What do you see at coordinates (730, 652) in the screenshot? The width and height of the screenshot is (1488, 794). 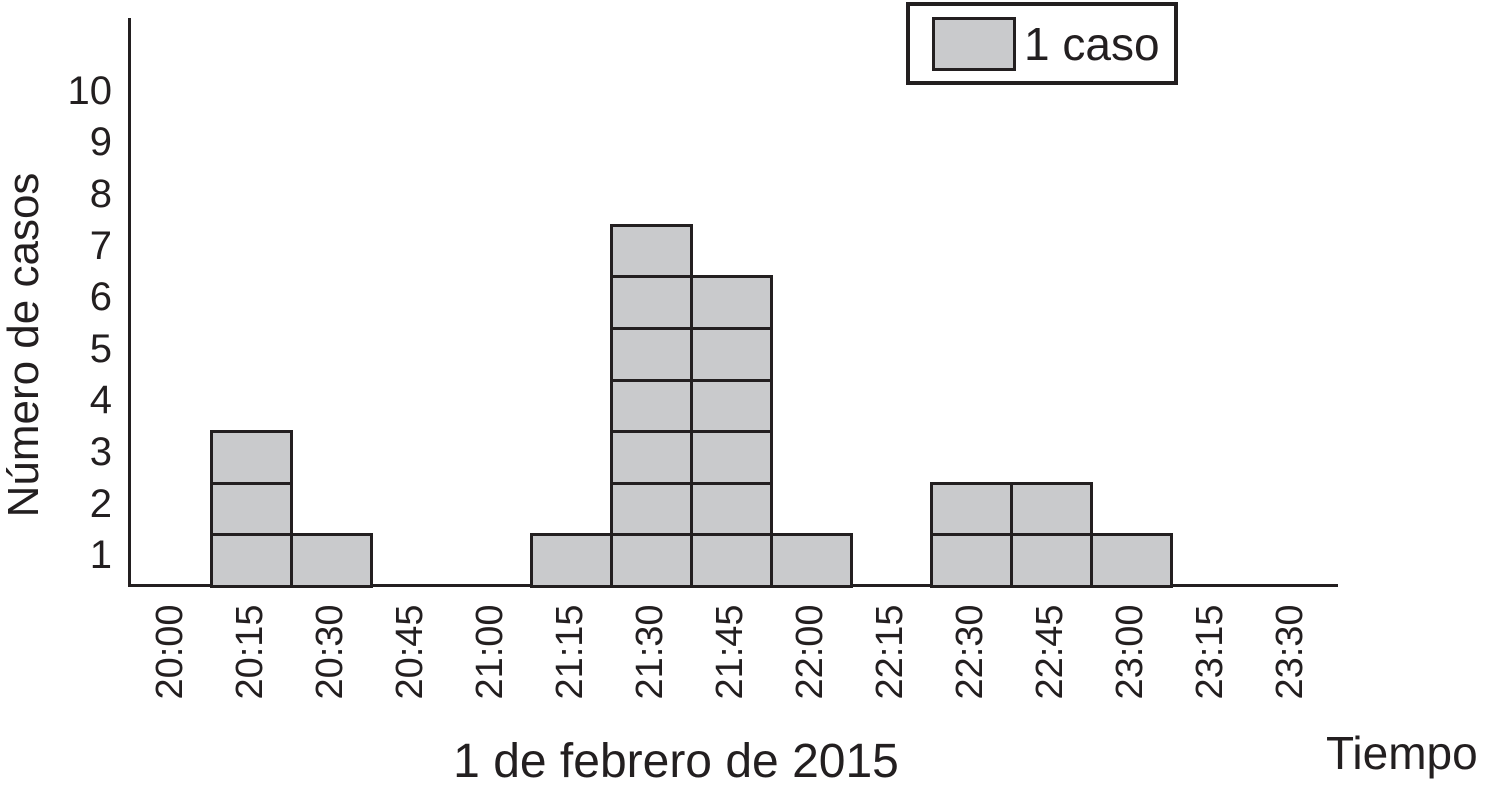 I see `x-tick-label: 21:45` at bounding box center [730, 652].